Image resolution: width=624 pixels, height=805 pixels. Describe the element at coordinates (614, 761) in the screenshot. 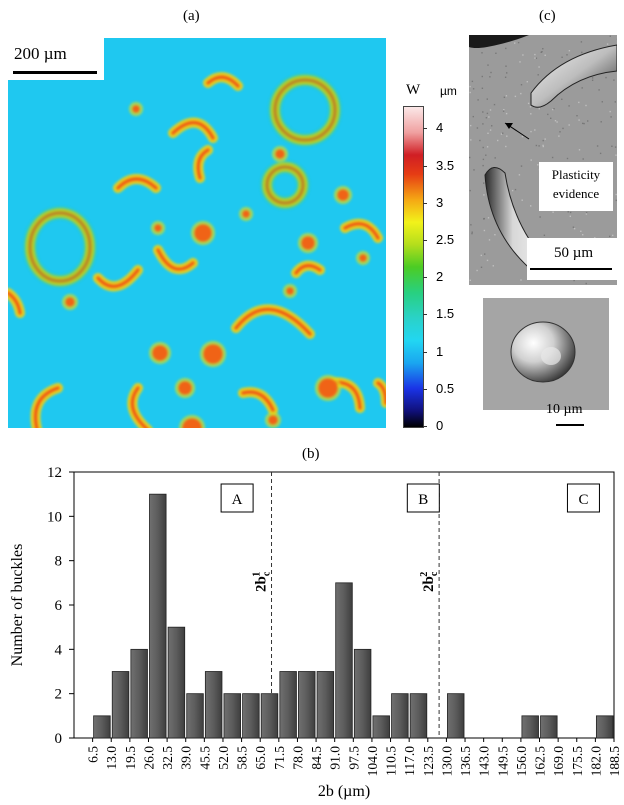

I see `x-tick-label: 188.5` at that location.